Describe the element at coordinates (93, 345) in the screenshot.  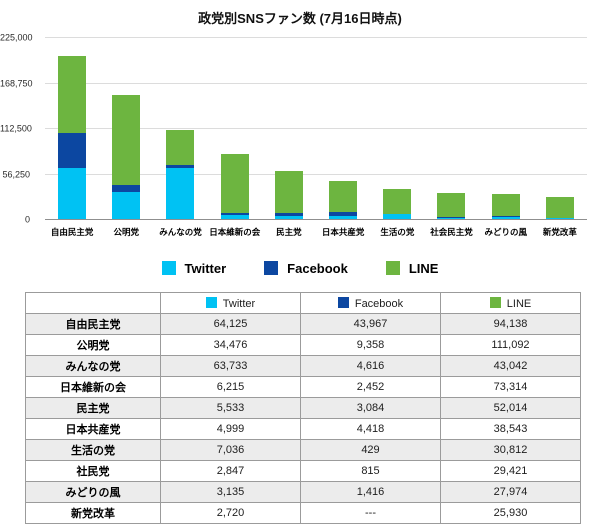
I see `party-name-cell: 公明党` at that location.